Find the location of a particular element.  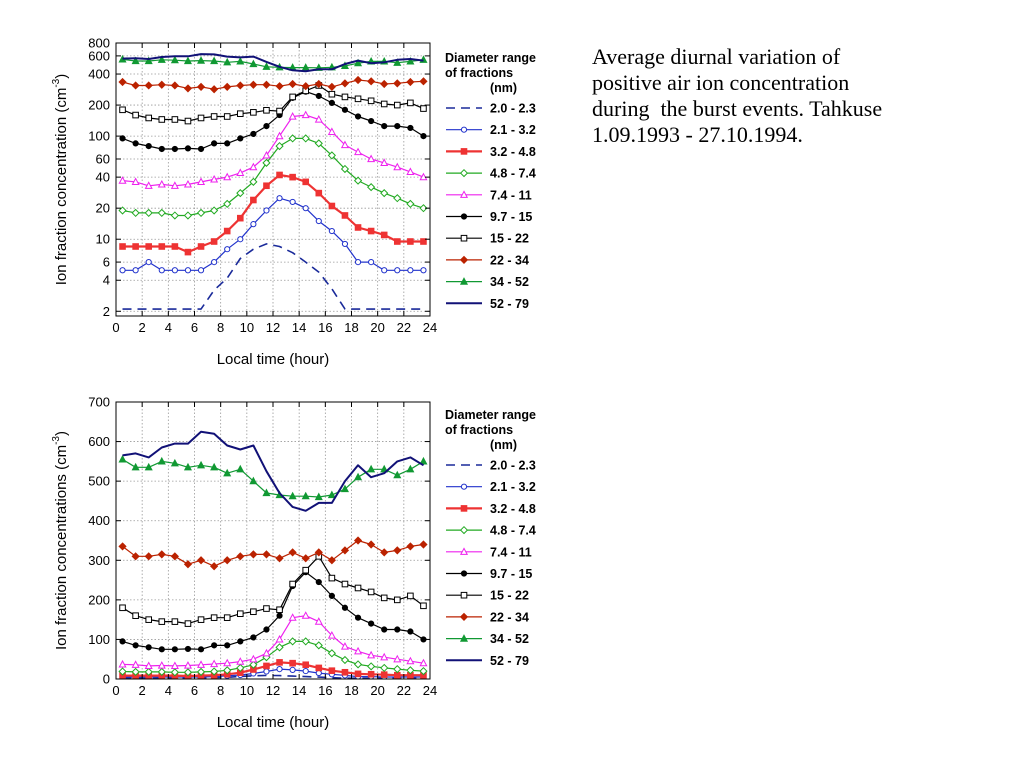

legend-label: 2.0 - 2.3 is located at coordinates (513, 466).